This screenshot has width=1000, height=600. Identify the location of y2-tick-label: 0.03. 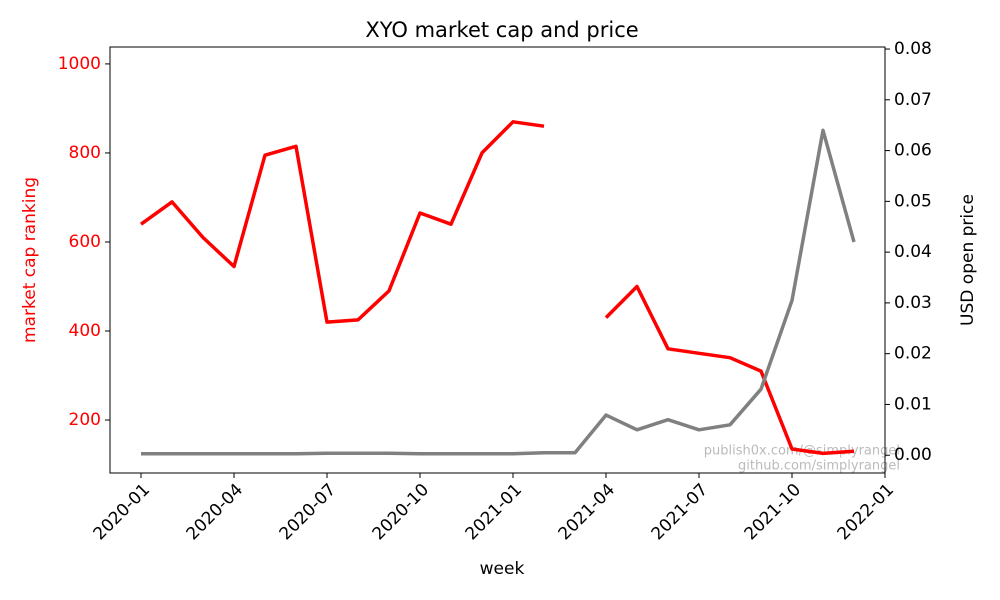
(913, 303).